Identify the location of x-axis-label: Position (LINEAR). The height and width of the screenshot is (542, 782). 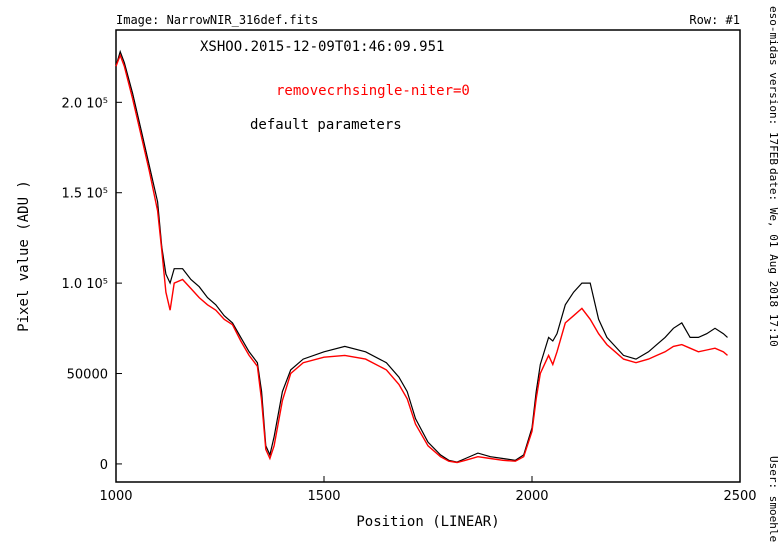
(427, 522).